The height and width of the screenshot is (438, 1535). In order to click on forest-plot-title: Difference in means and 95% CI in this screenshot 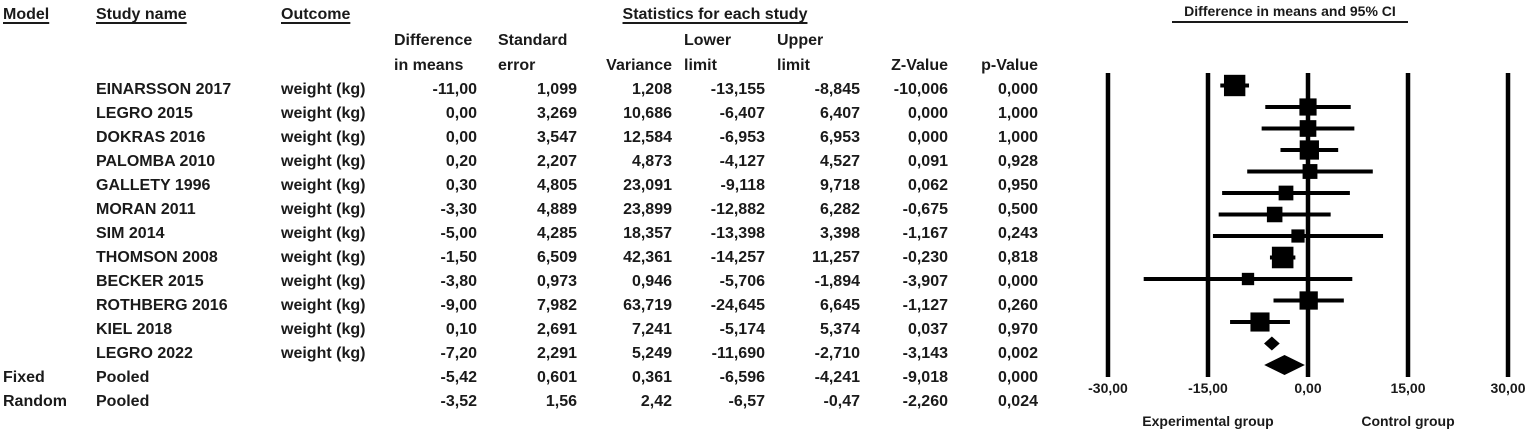, I will do `click(1290, 13)`.